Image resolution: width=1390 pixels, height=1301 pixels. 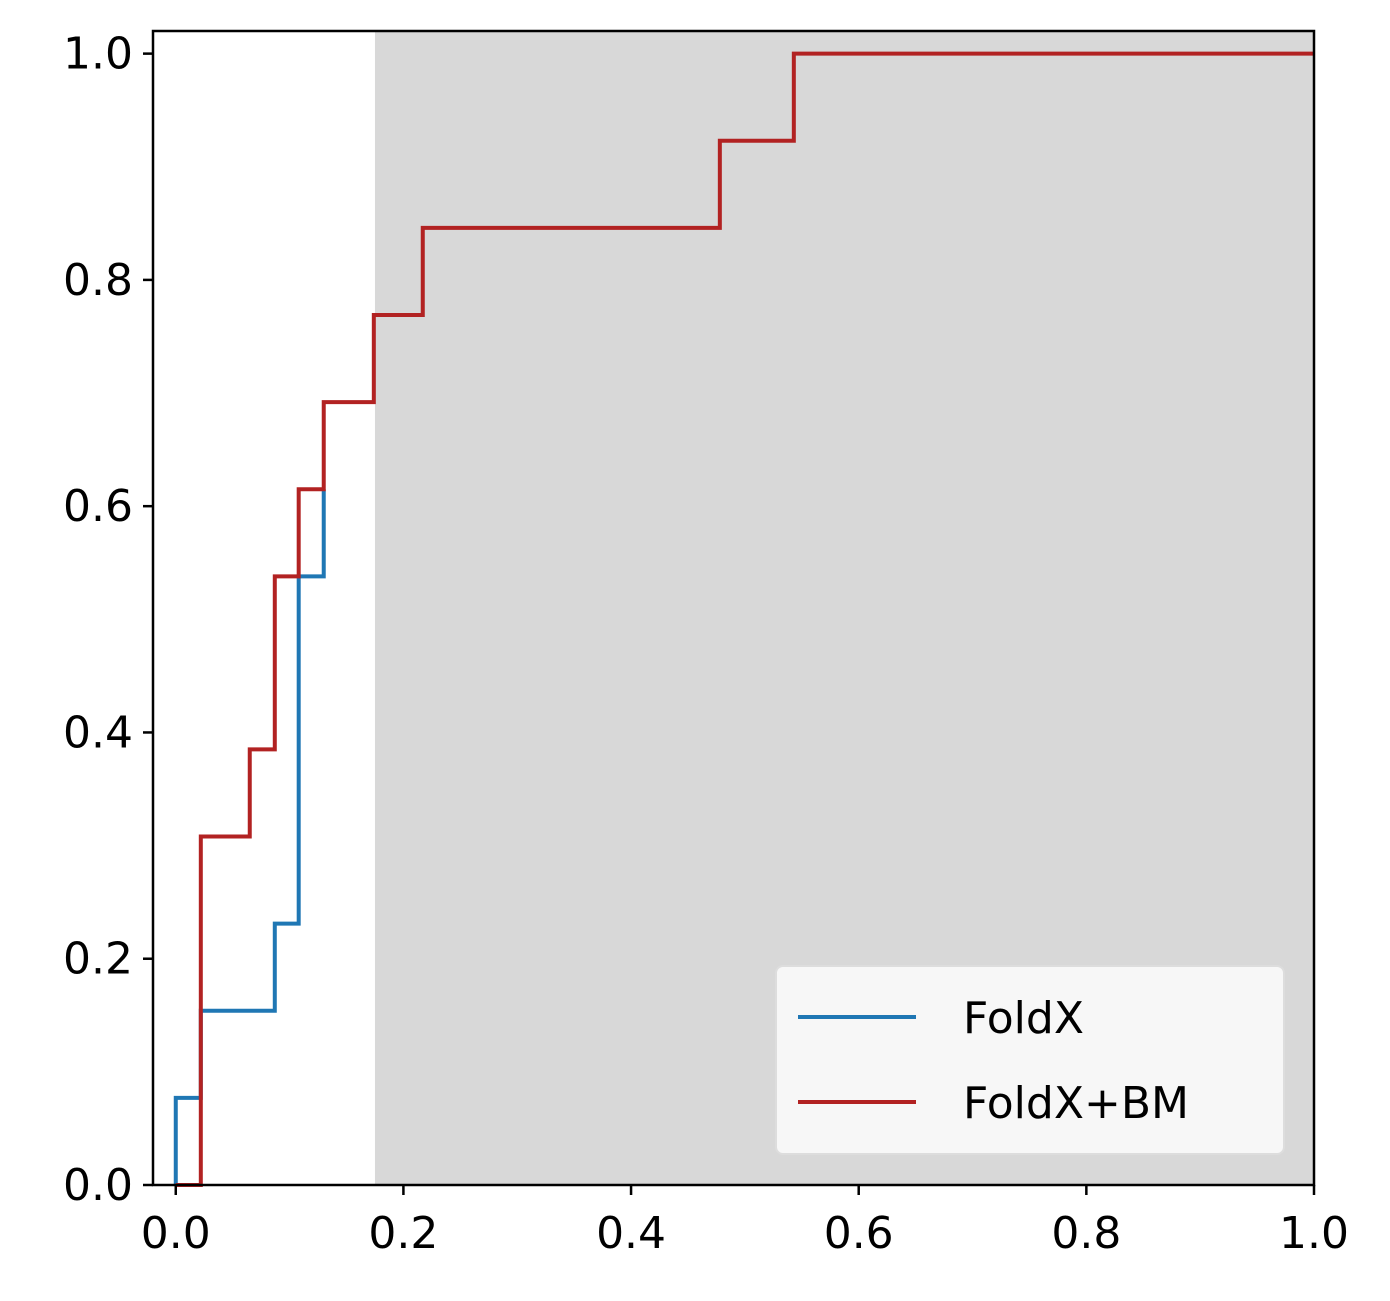 I want to click on y-tick-label: 0.4, so click(x=98, y=732).